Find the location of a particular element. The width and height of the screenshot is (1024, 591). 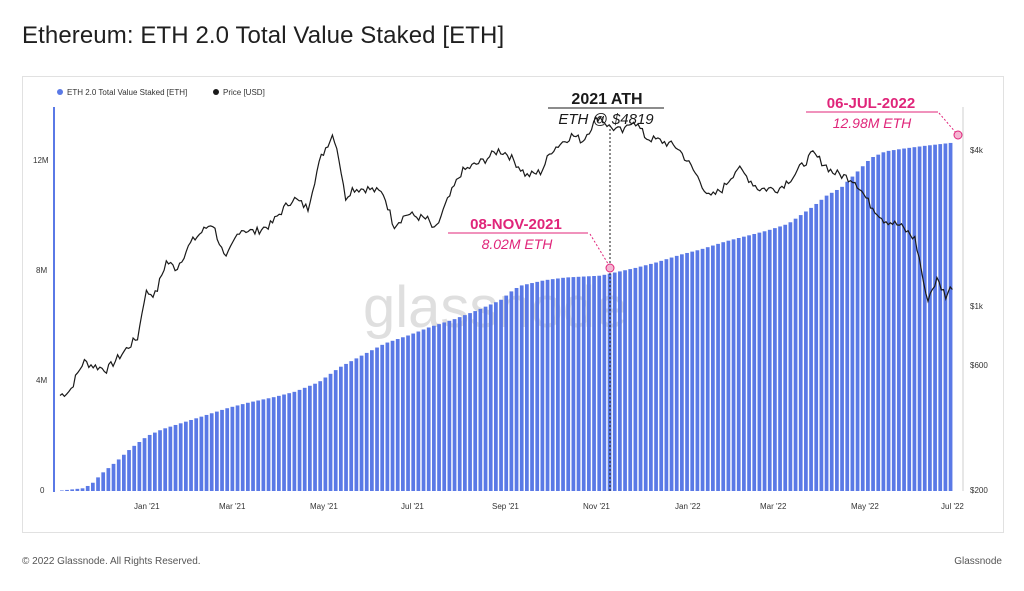

nov-leader-line is located at coordinates (600, 250).